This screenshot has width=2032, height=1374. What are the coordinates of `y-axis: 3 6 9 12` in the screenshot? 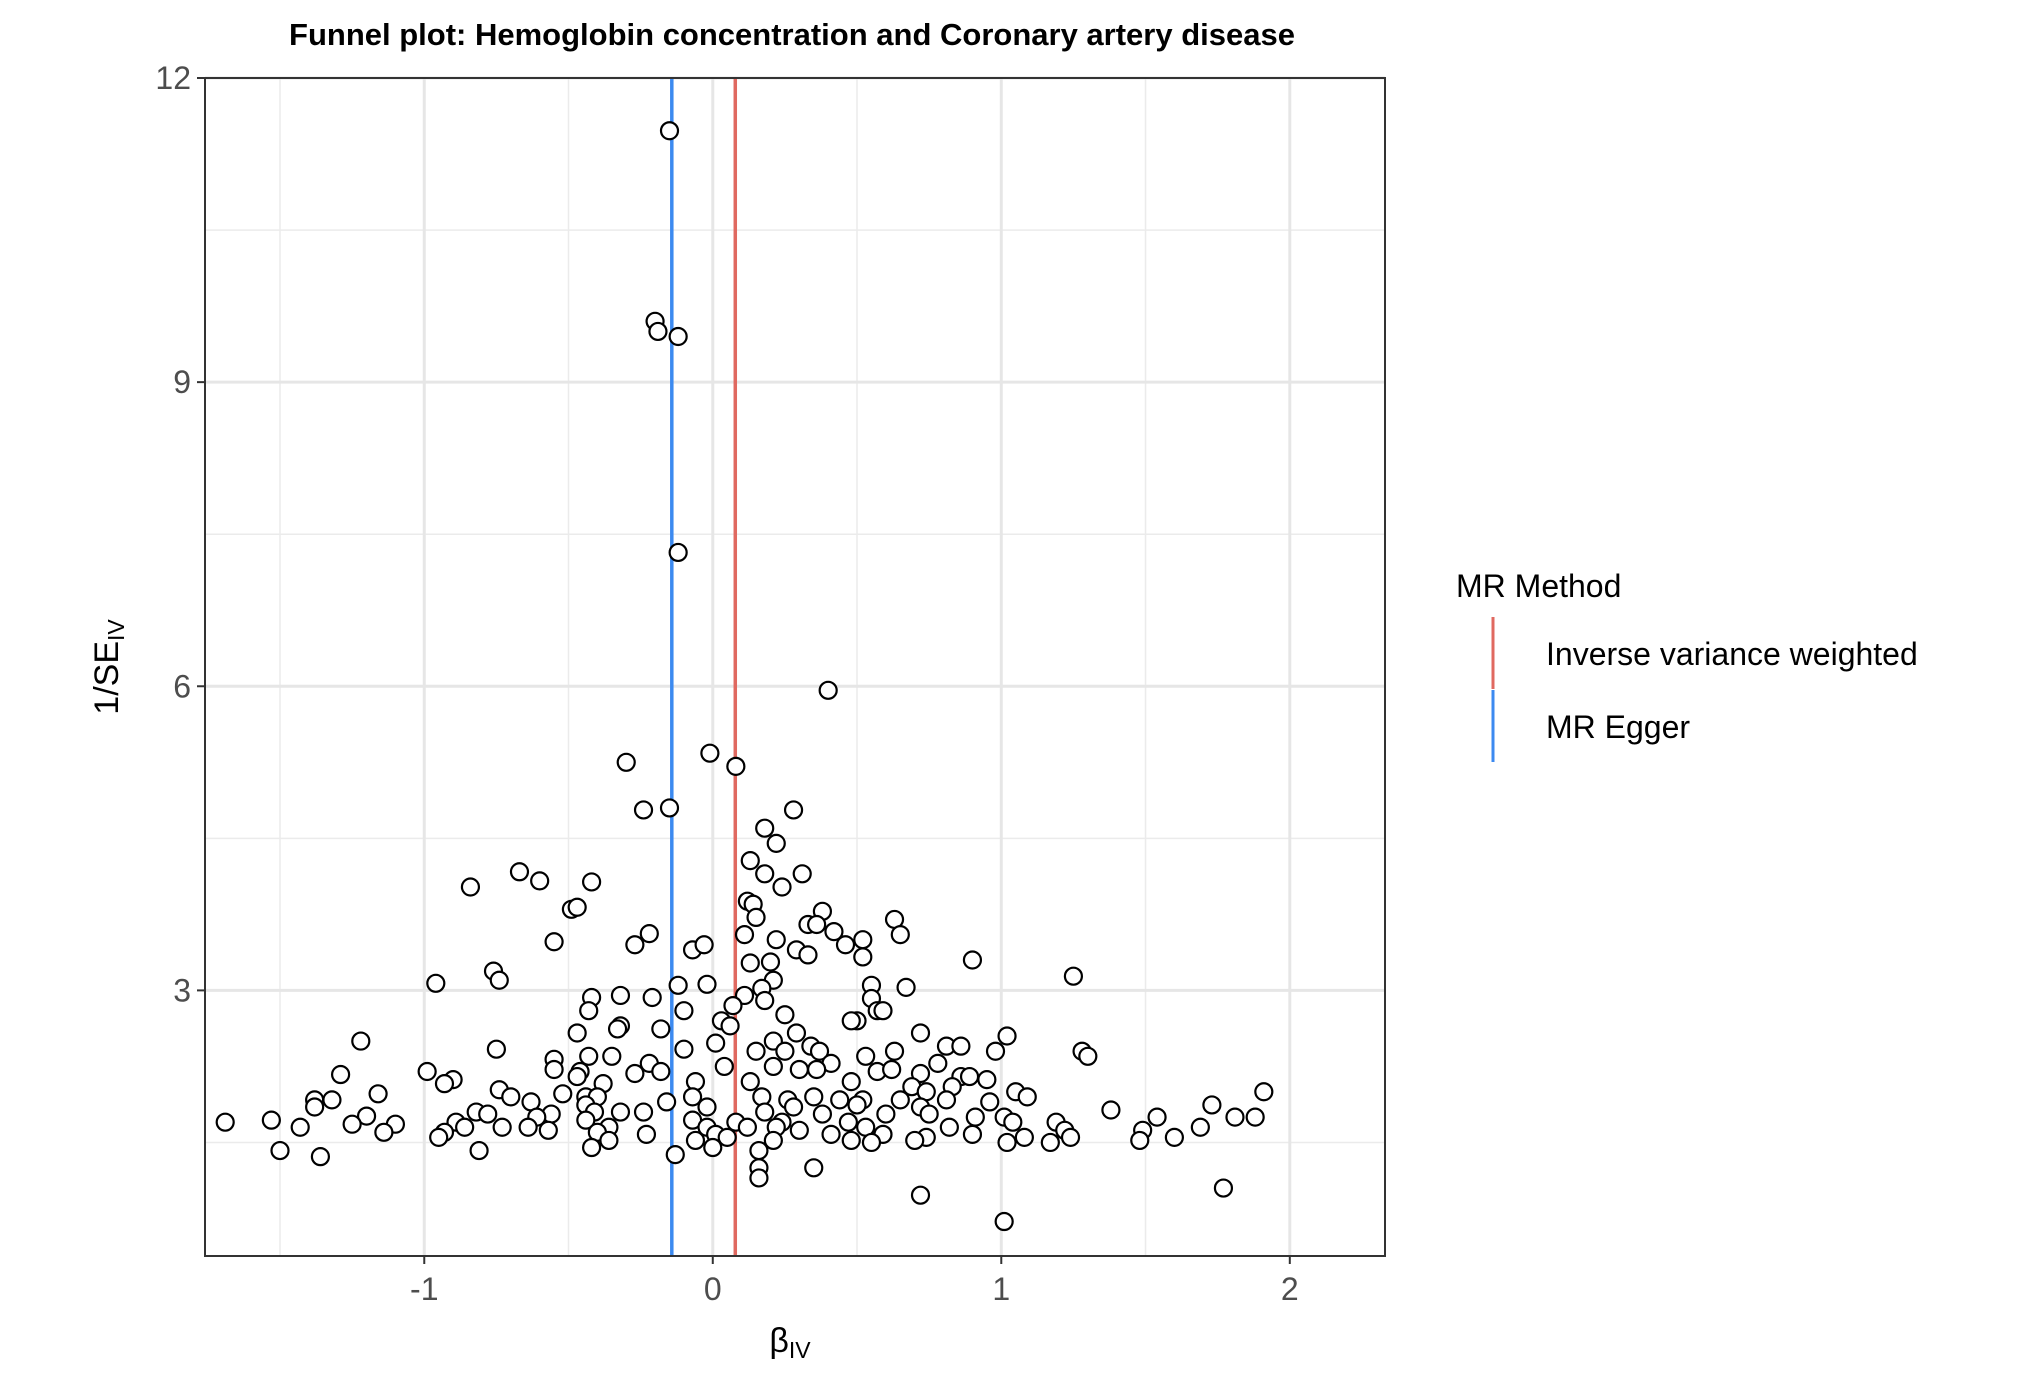 It's located at (180, 534).